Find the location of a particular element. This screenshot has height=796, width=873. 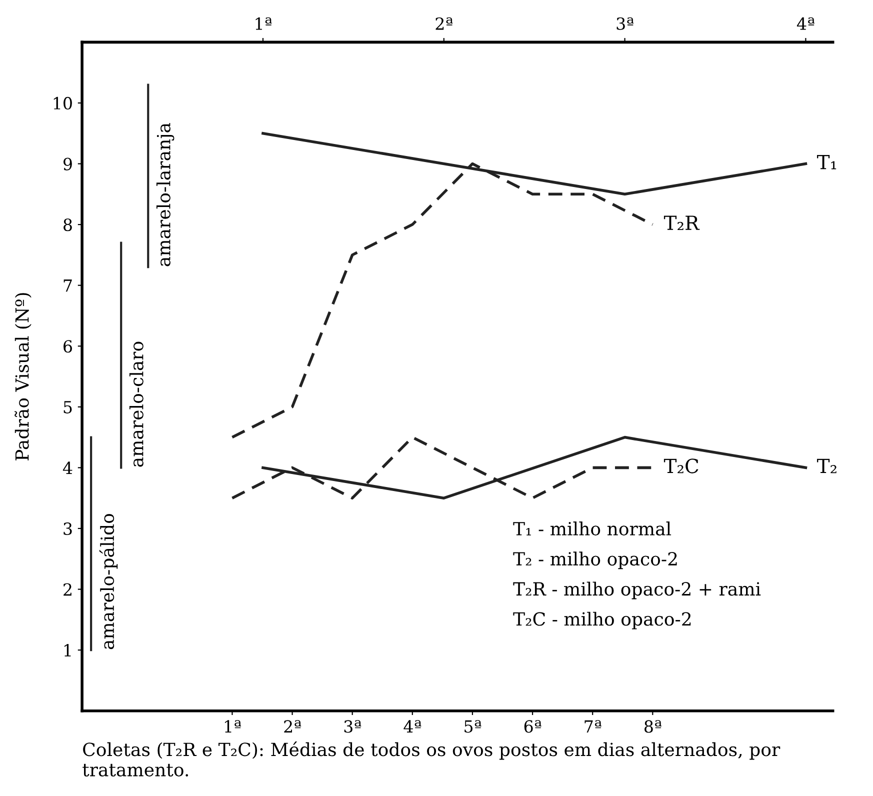

y-tick-label: 6 is located at coordinates (68, 346).